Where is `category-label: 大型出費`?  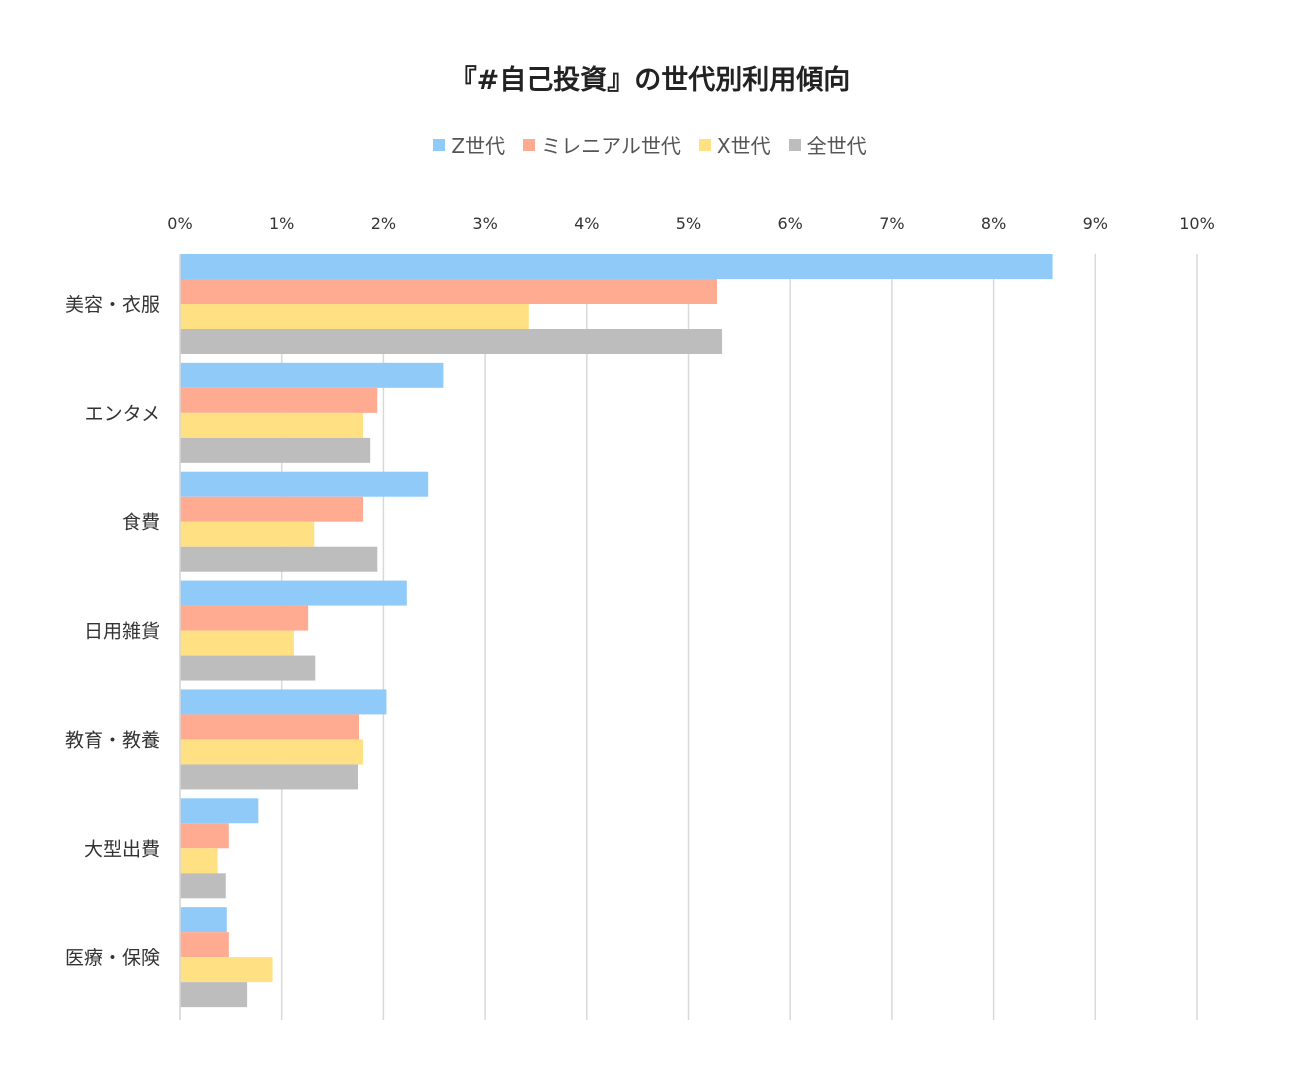 category-label: 大型出費 is located at coordinates (122, 849).